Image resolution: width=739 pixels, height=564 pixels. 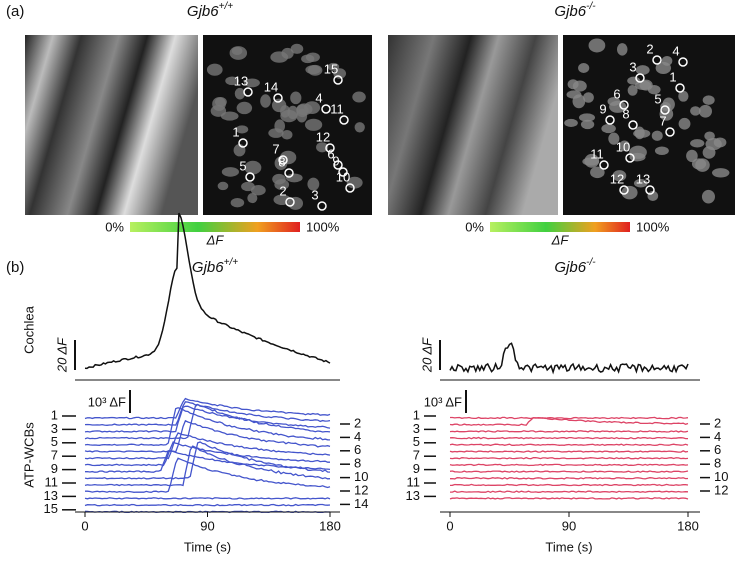 I want to click on image-label: Cochlea, so click(x=112, y=26).